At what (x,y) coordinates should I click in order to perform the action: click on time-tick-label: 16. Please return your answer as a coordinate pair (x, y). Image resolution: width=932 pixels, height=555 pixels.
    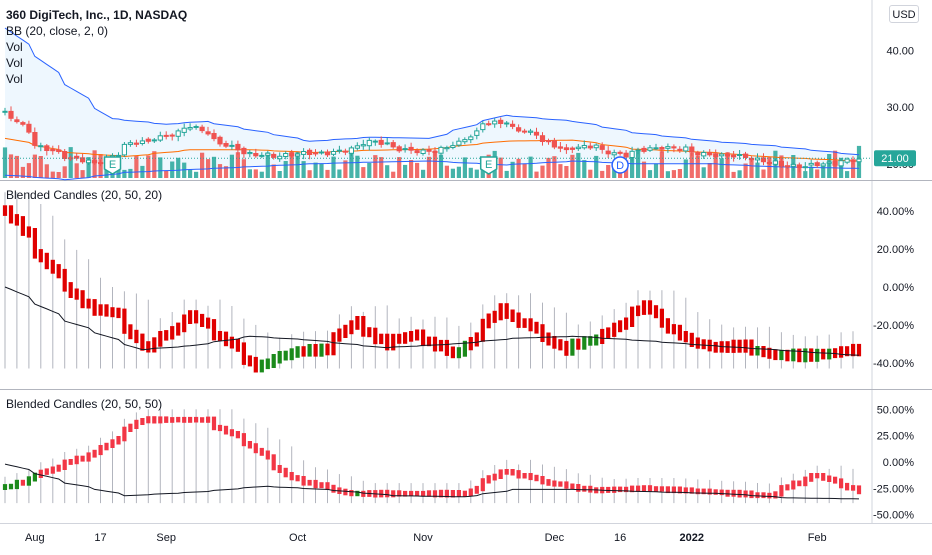
    Looking at the image, I should click on (620, 538).